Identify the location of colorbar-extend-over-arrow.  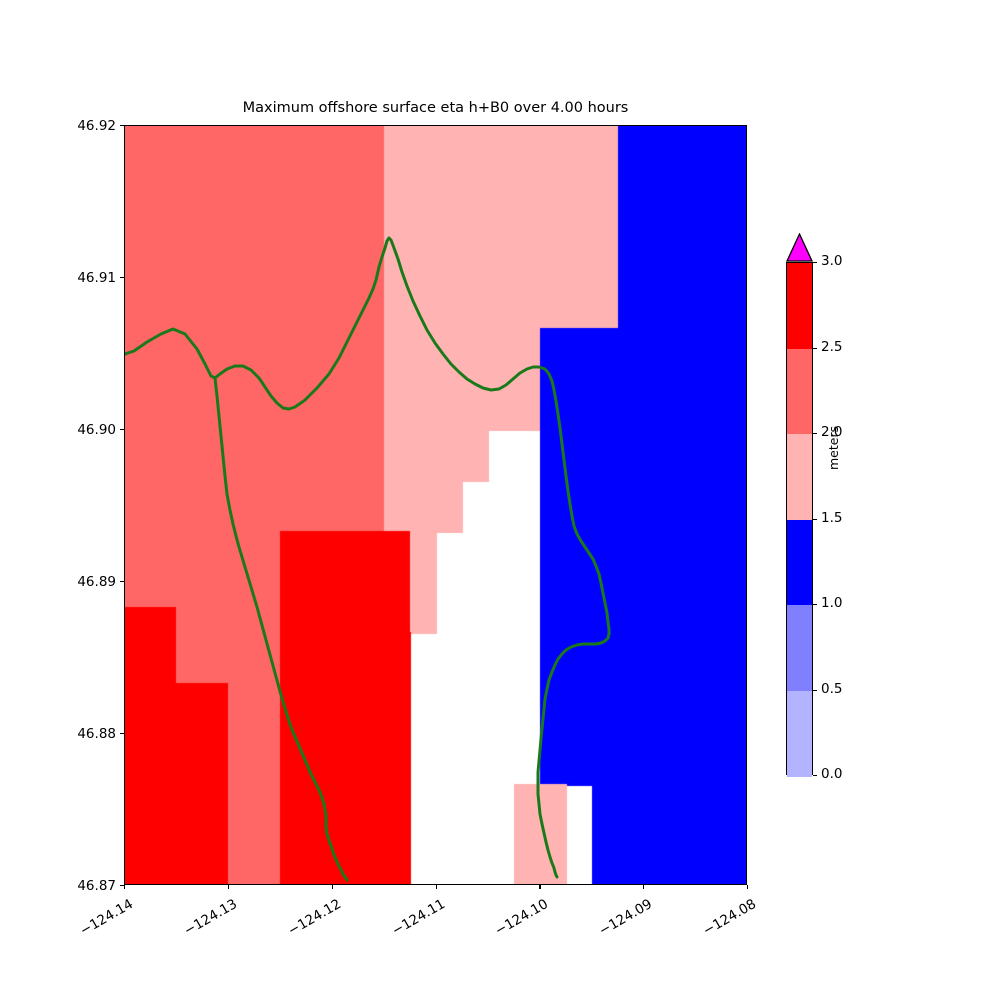
(799, 247).